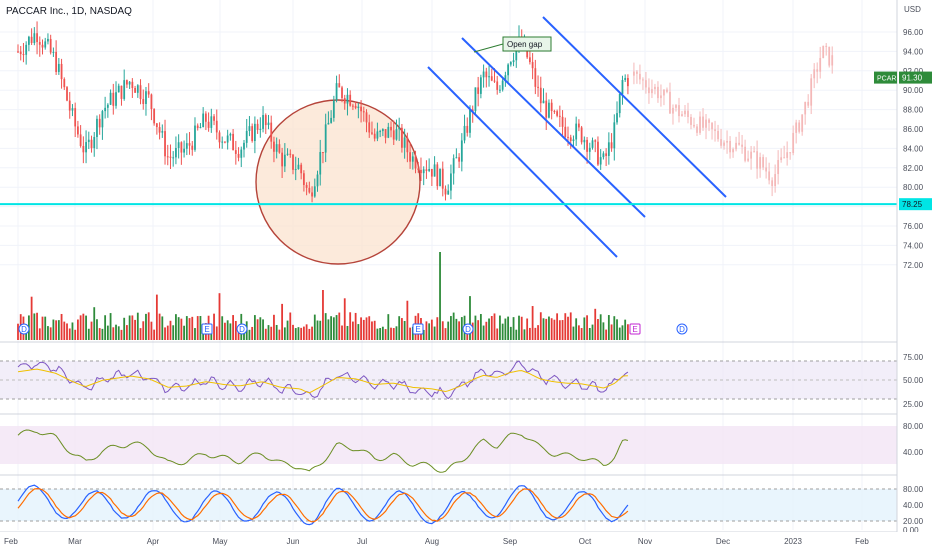 The image size is (932, 550). Describe the element at coordinates (75, 541) in the screenshot. I see `time-tick-label: Mar` at that location.